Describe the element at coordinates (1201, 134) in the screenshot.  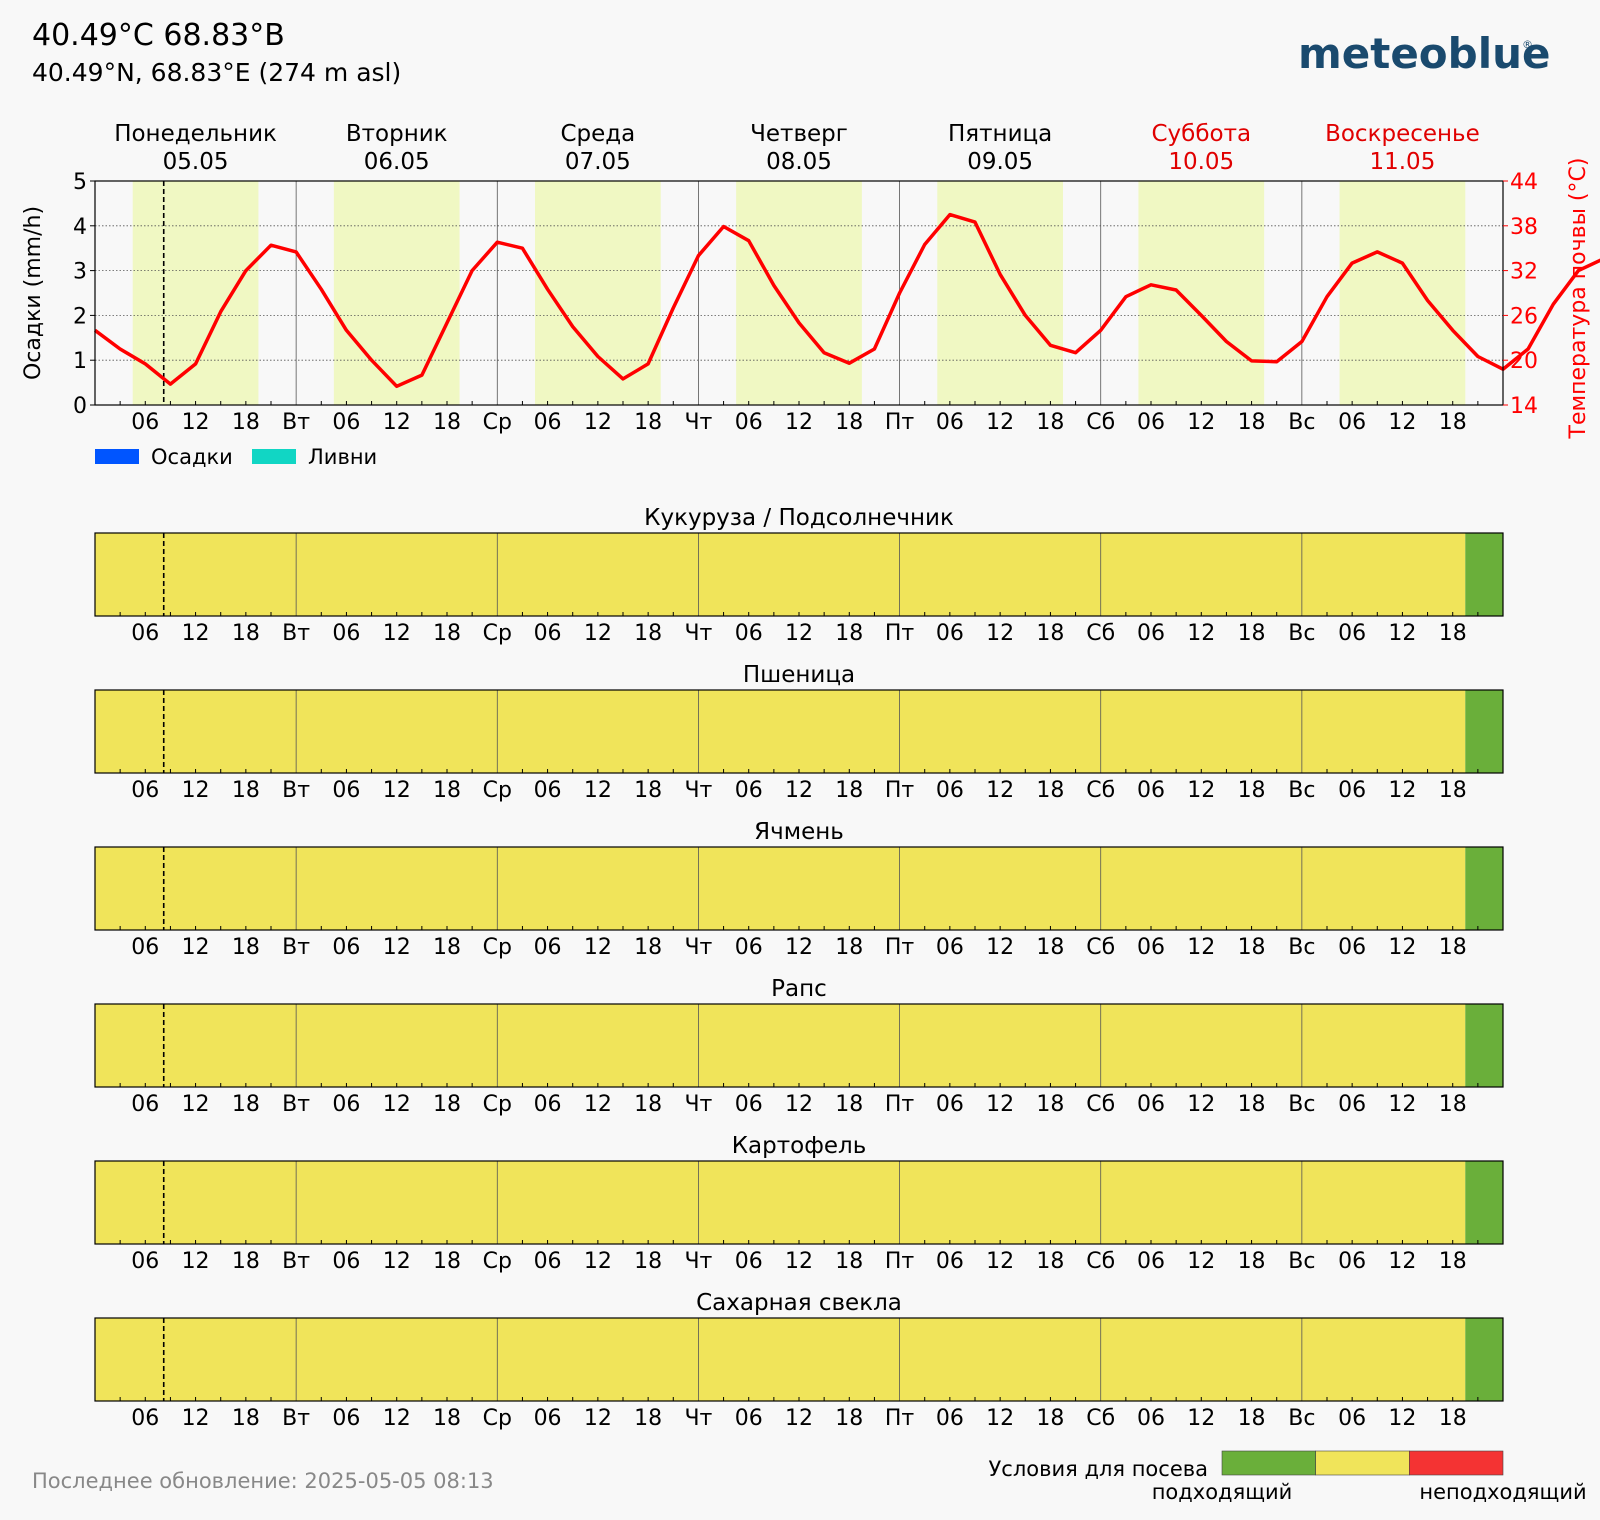
I see `day-name: Суббота` at that location.